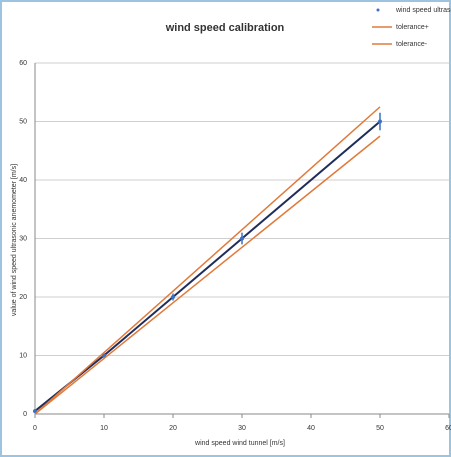 This screenshot has height=457, width=451. I want to click on legend-marker, so click(378, 10).